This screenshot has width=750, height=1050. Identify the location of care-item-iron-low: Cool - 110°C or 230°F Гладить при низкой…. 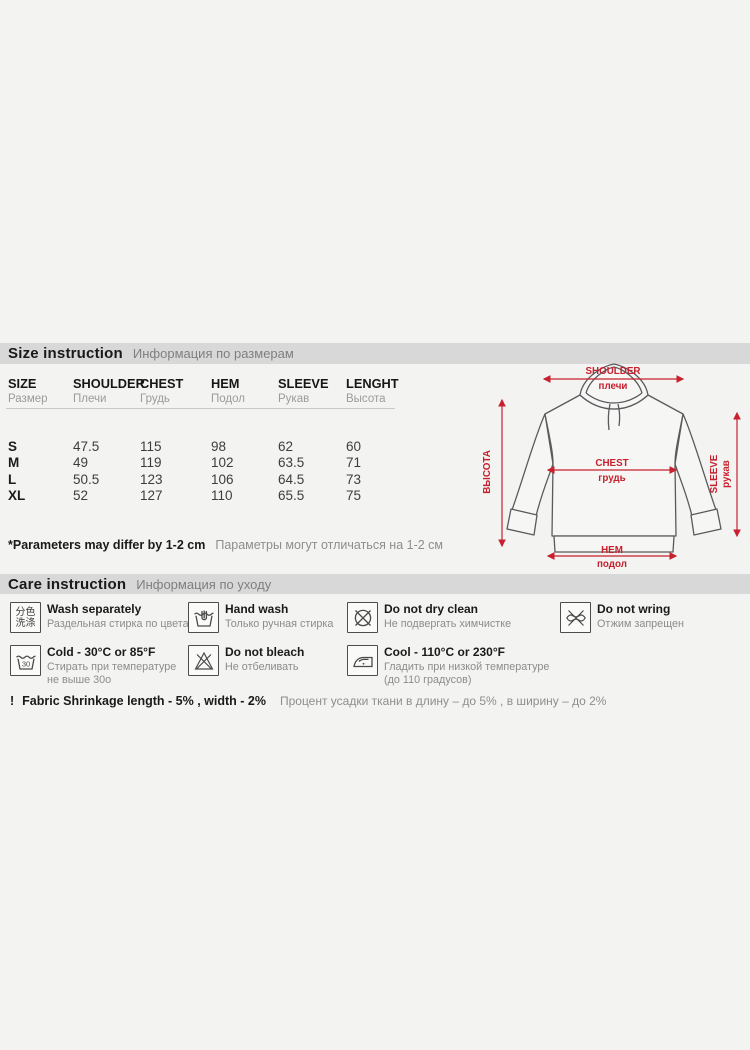
(451, 666).